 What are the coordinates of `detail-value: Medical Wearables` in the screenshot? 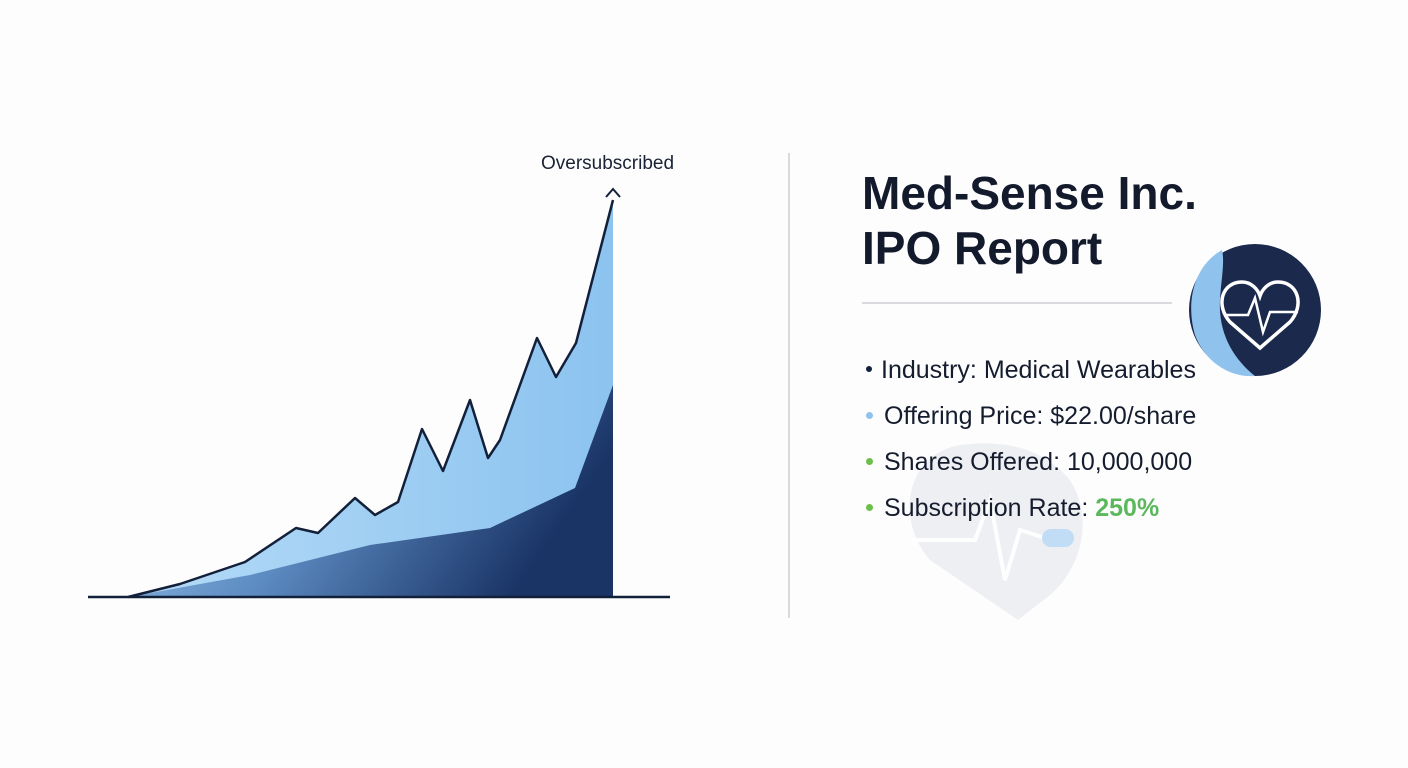 It's located at (1089, 370).